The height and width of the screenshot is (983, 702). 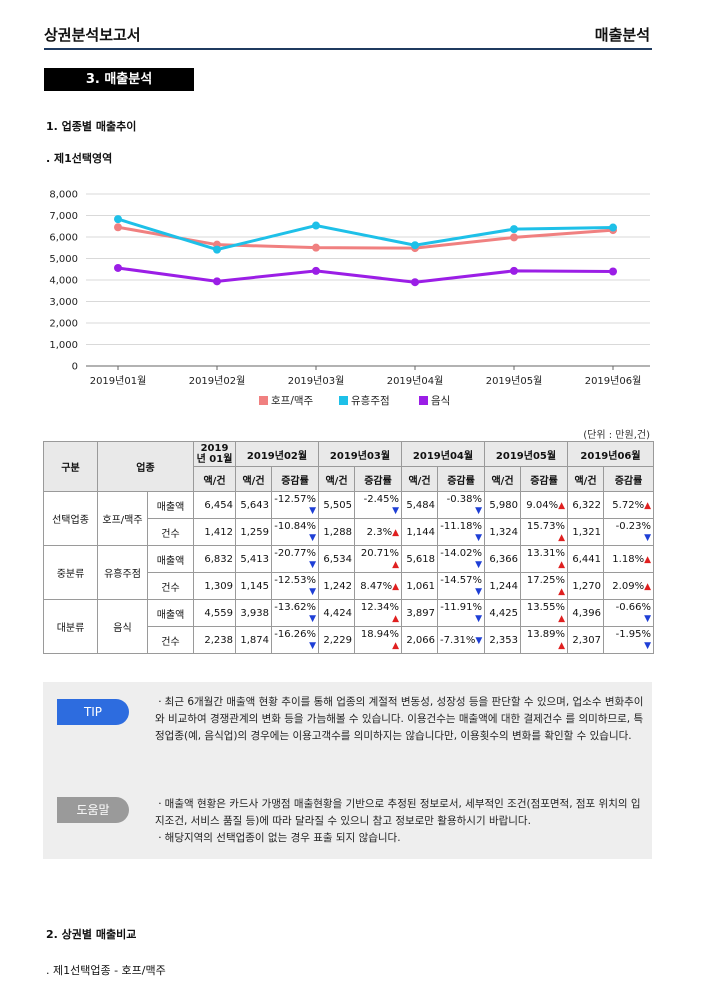 I want to click on value-cell: 6,366, so click(x=502, y=559).